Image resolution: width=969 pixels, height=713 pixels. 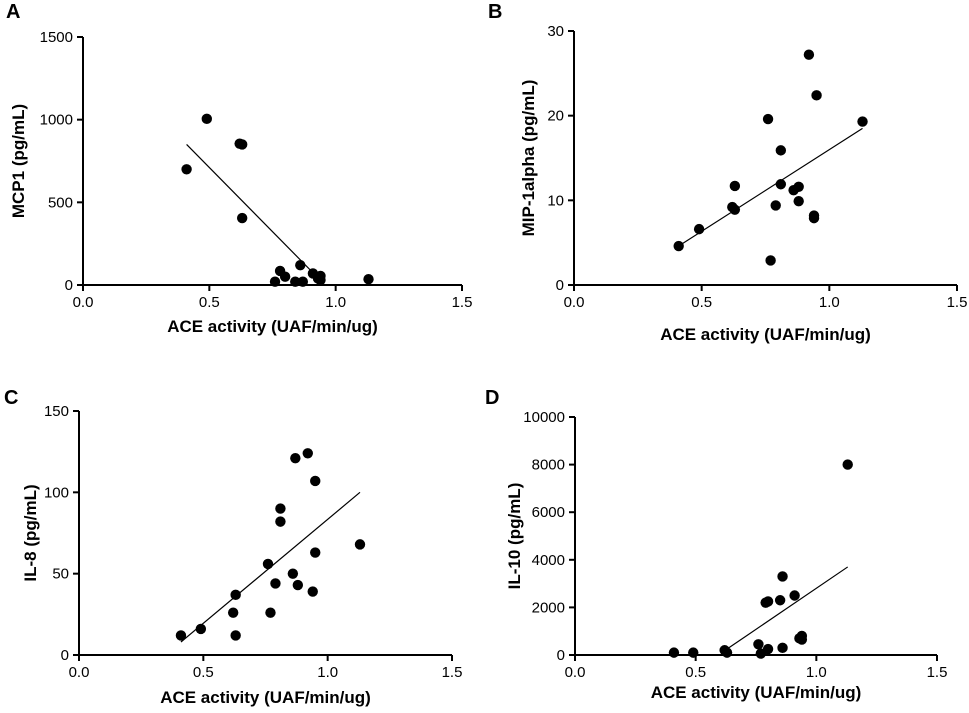 I want to click on y-tick-label: 1500, so click(x=56, y=37).